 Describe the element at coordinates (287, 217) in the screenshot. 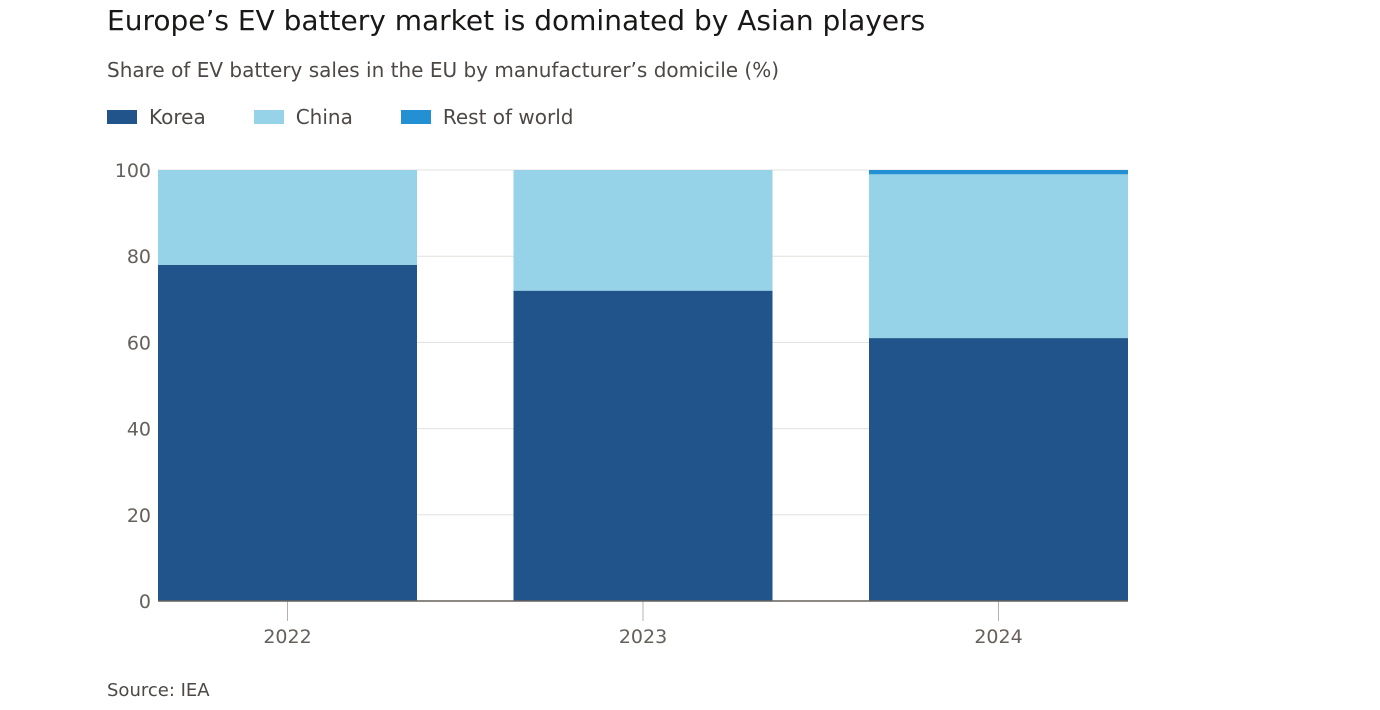

I see `bar-china-2022` at that location.